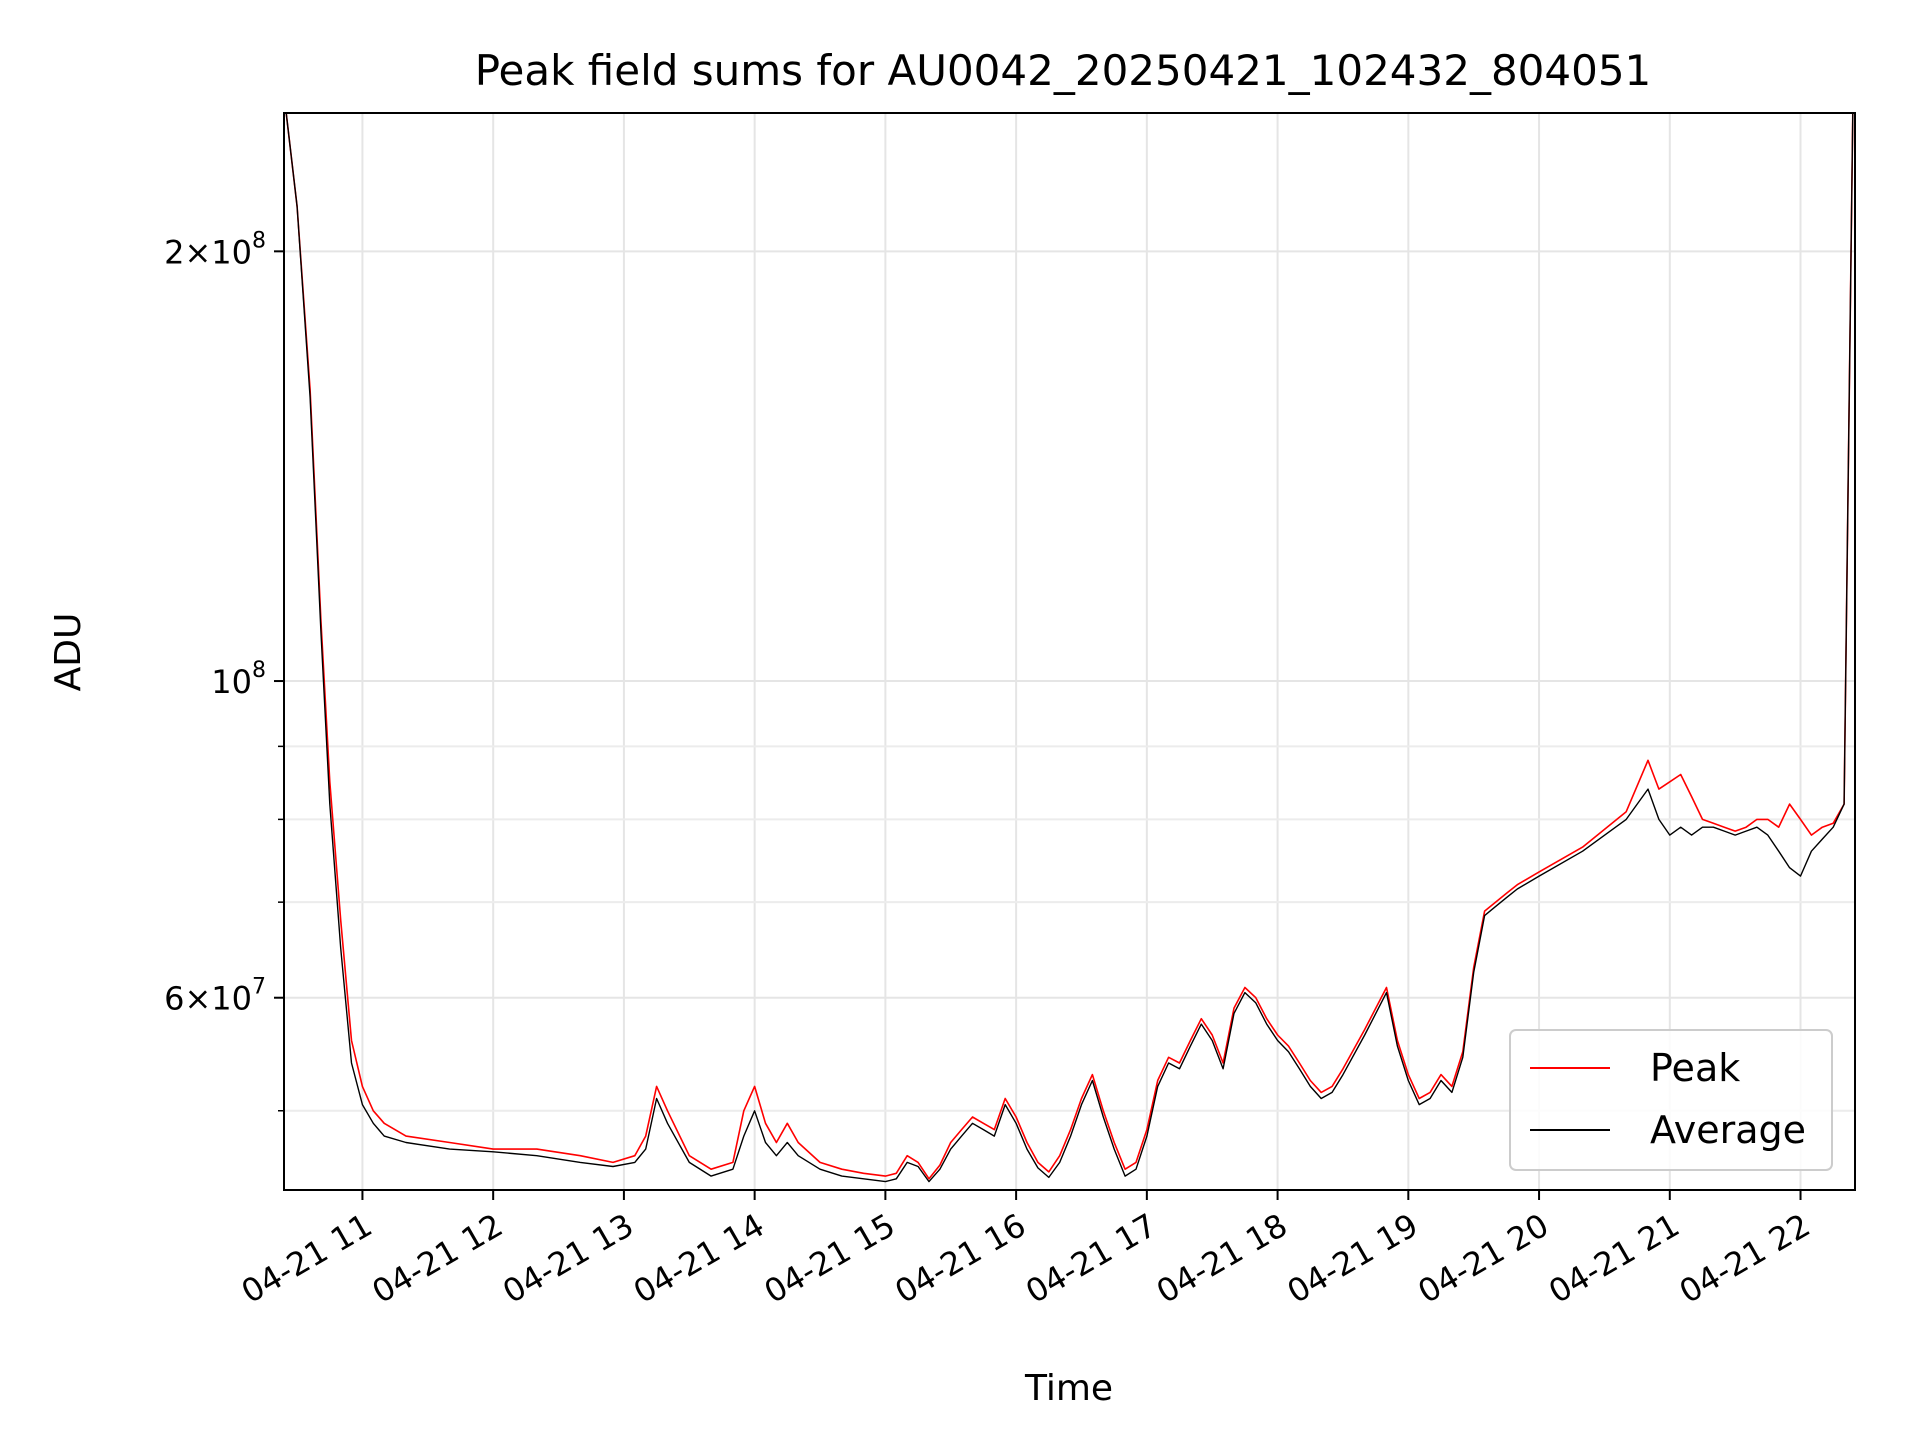  Describe the element at coordinates (1068, 1388) in the screenshot. I see `x-axis-label: Time` at that location.